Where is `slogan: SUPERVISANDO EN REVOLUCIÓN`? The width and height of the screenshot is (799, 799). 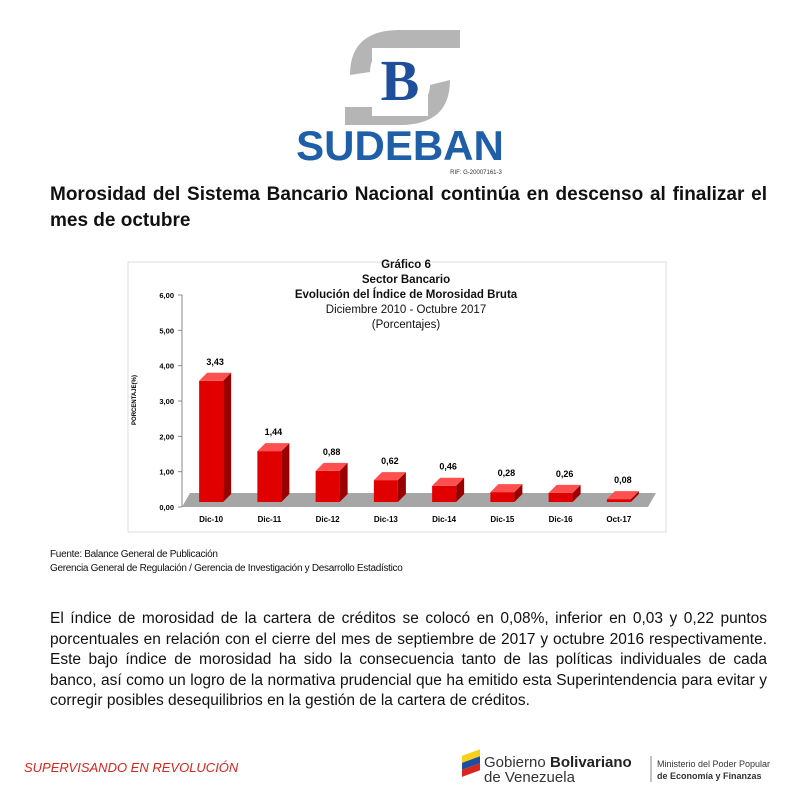
slogan: SUPERVISANDO EN REVOLUCIÓN is located at coordinates (131, 767).